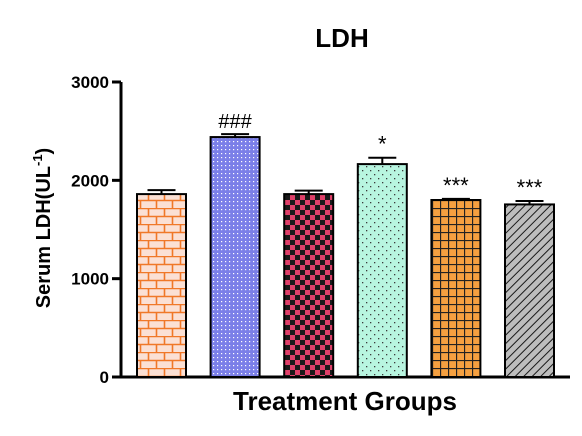 The width and height of the screenshot is (582, 436). I want to click on chart-title: LDH, so click(341, 38).